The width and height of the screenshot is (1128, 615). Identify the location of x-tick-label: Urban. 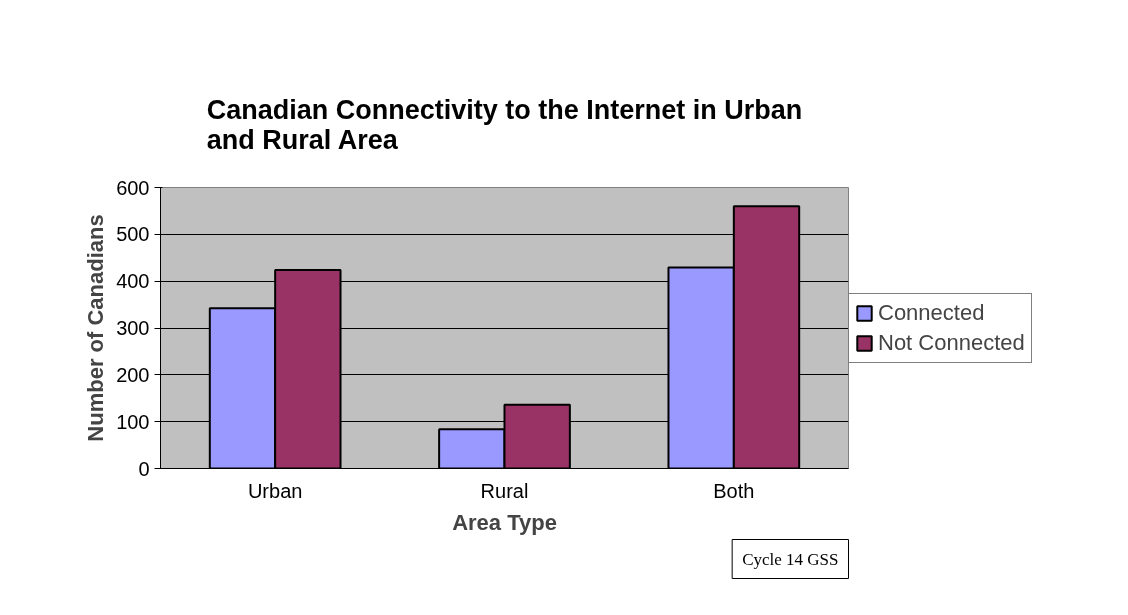
(275, 490).